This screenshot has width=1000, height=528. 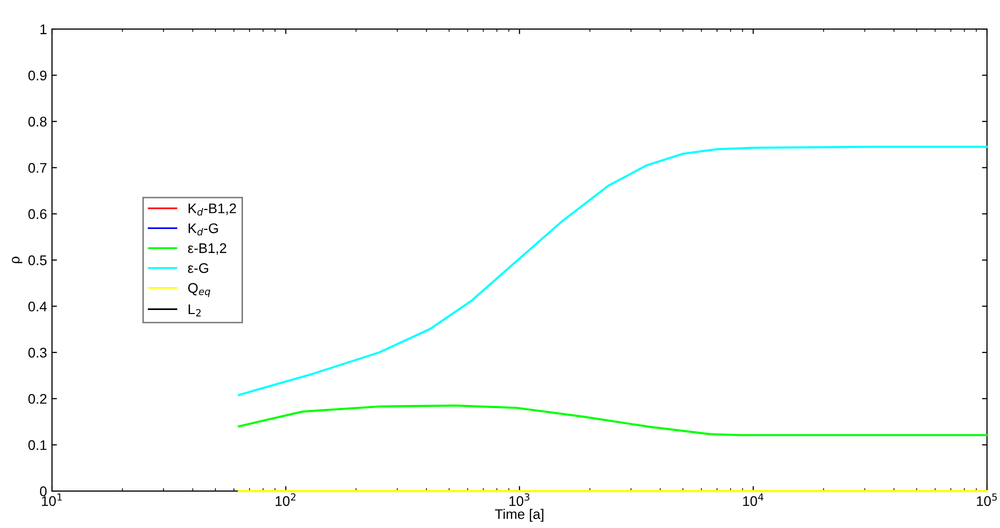 I want to click on y-tick-label: 0, so click(x=43, y=491).